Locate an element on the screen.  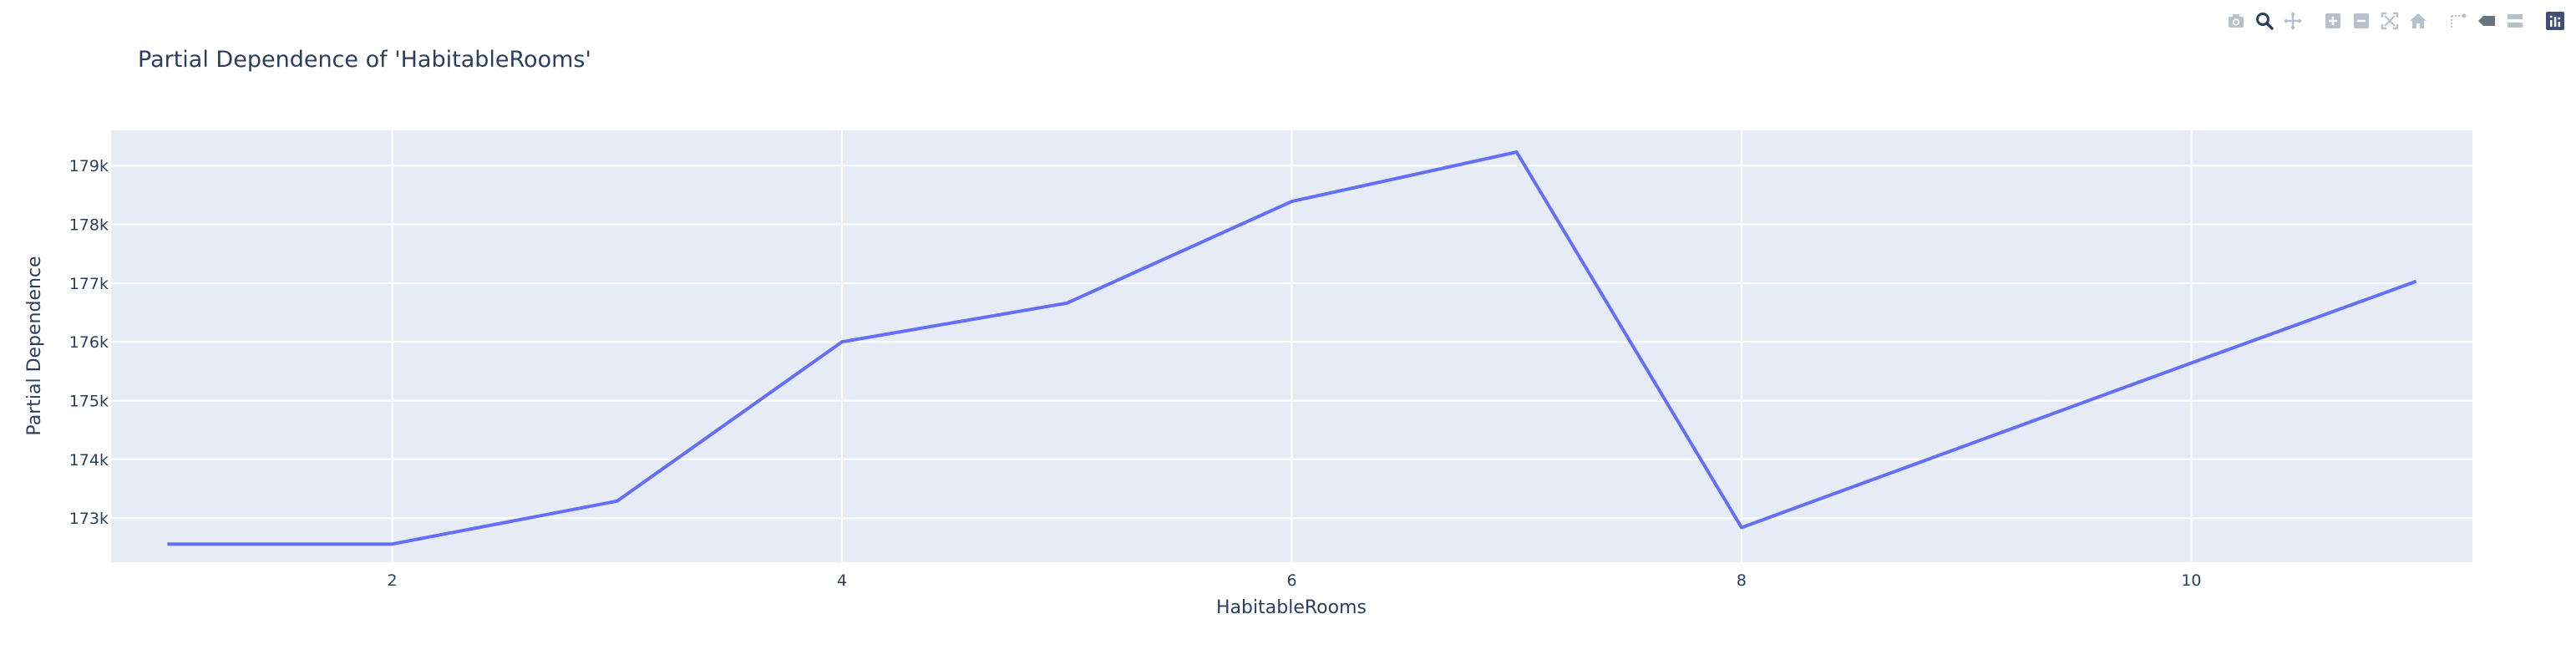
x-tick-label: 2 is located at coordinates (393, 581).